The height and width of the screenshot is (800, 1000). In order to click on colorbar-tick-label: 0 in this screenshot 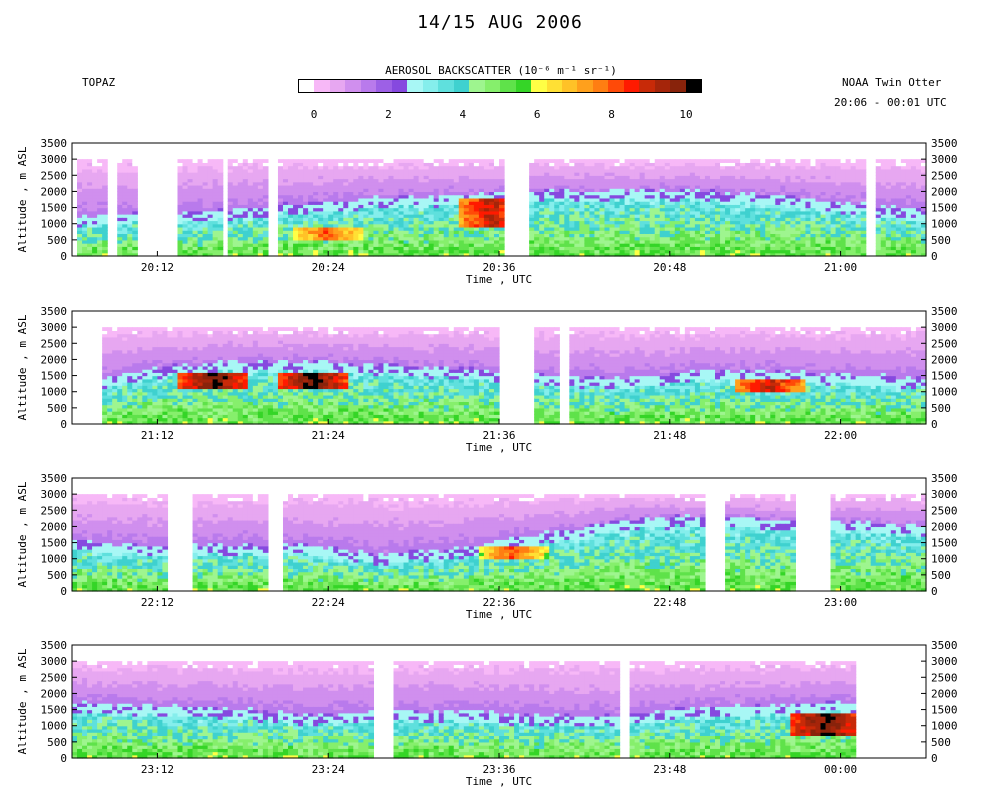, I will do `click(314, 114)`.